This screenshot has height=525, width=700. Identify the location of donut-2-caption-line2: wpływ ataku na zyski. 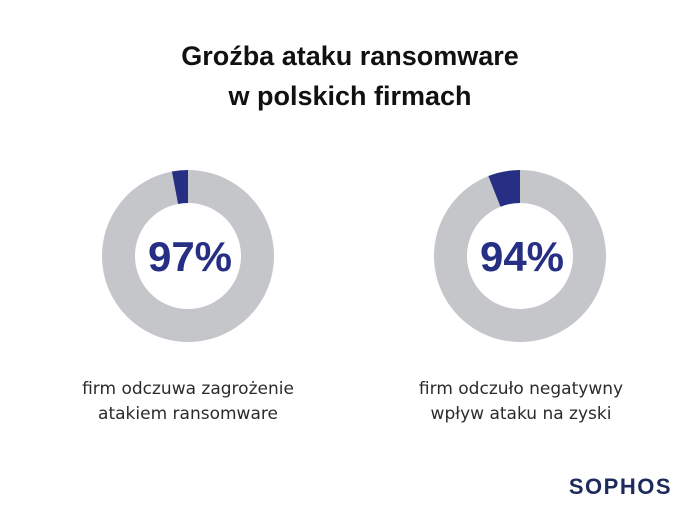
(521, 414).